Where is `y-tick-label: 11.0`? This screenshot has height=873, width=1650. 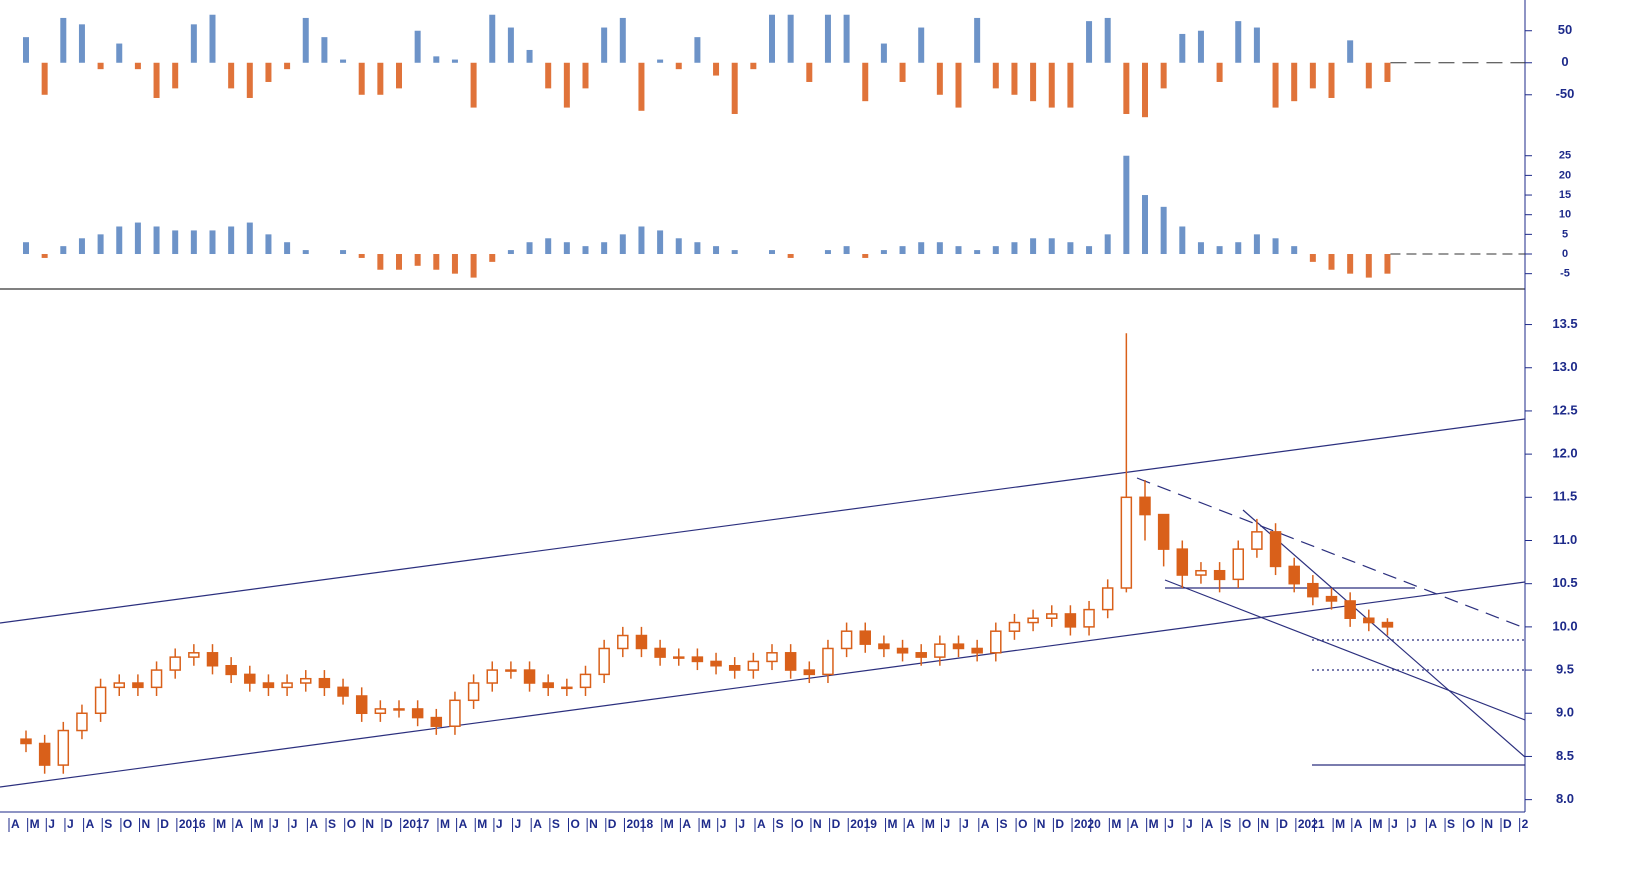
y-tick-label: 11.0 is located at coordinates (1565, 539).